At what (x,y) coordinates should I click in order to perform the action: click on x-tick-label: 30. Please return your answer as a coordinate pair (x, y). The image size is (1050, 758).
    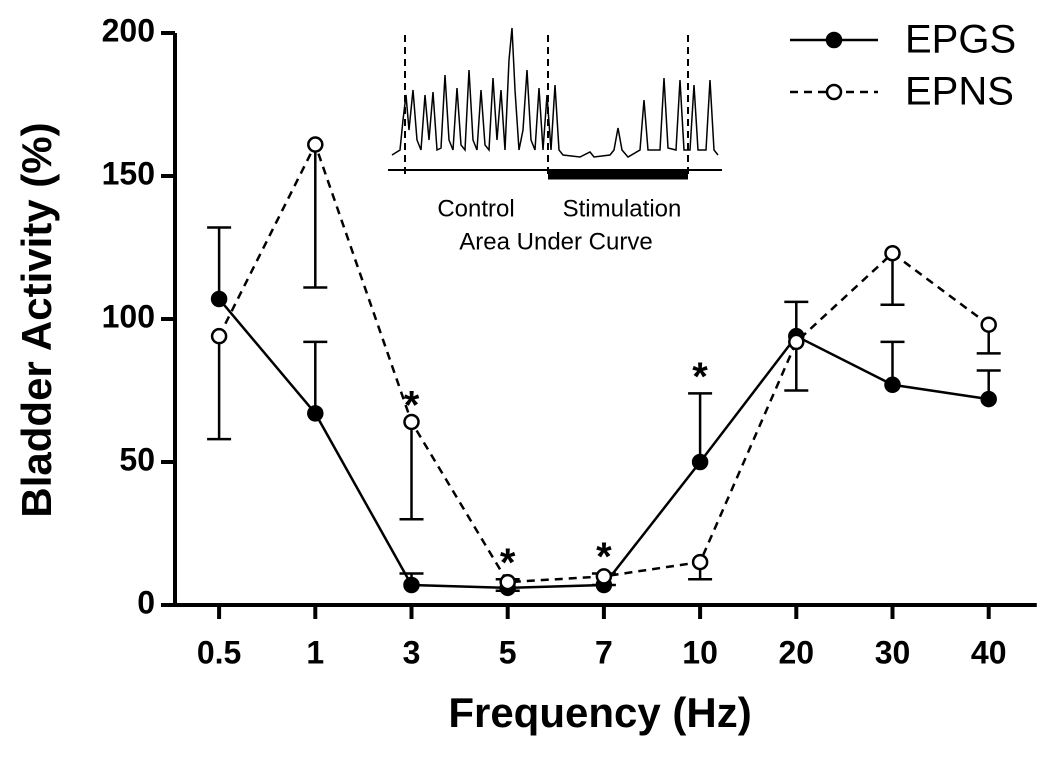
    Looking at the image, I should click on (893, 652).